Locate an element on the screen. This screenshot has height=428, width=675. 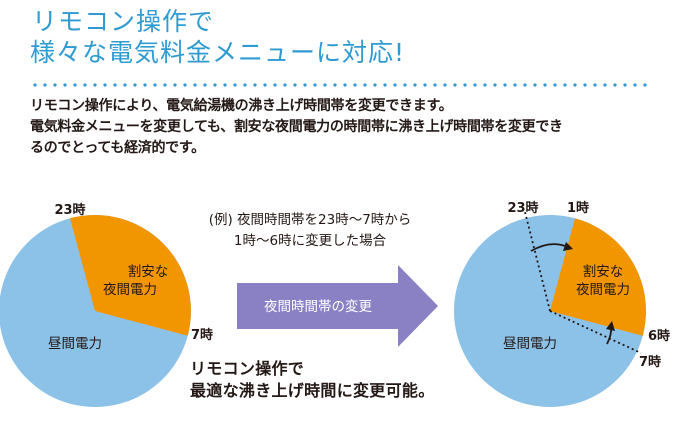
title-line-1: リモコン操作で is located at coordinates (123, 21).